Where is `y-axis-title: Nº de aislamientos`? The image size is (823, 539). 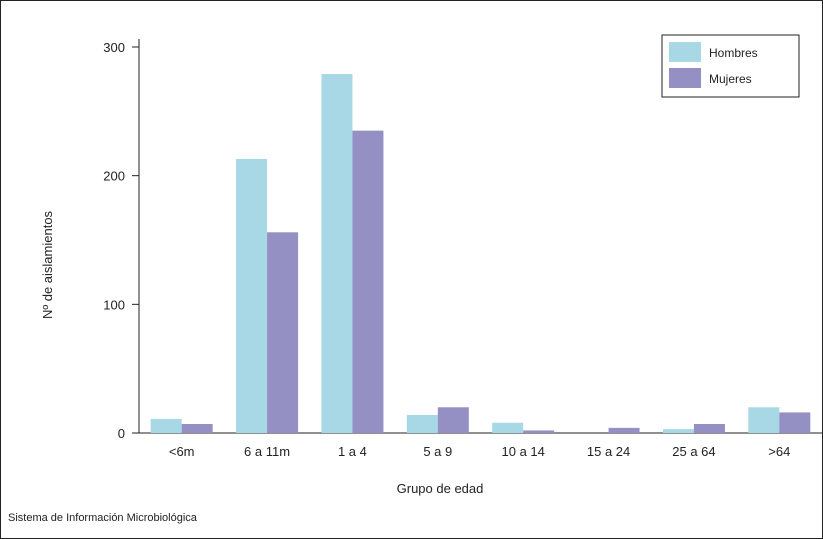
y-axis-title: Nº de aislamientos is located at coordinates (47, 264).